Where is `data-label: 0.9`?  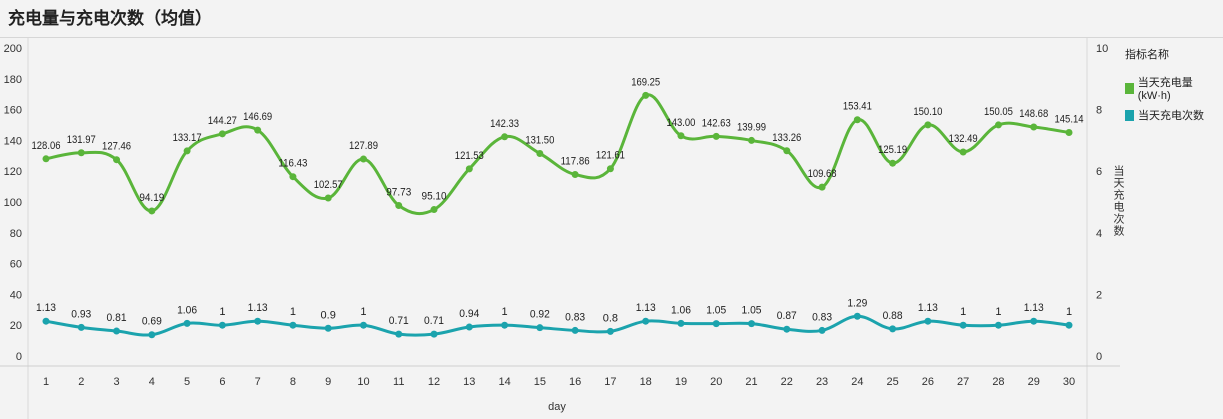
data-label: 0.9 is located at coordinates (328, 315).